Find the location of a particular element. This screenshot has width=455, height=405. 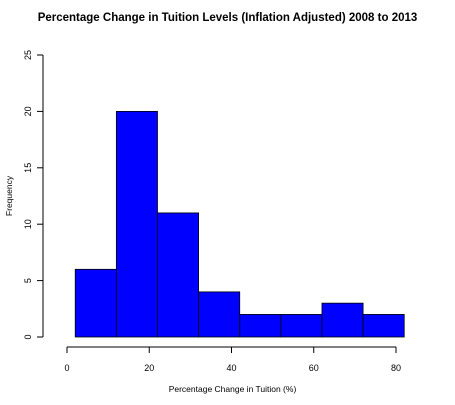

y-axis-title: Frequency is located at coordinates (9, 195).